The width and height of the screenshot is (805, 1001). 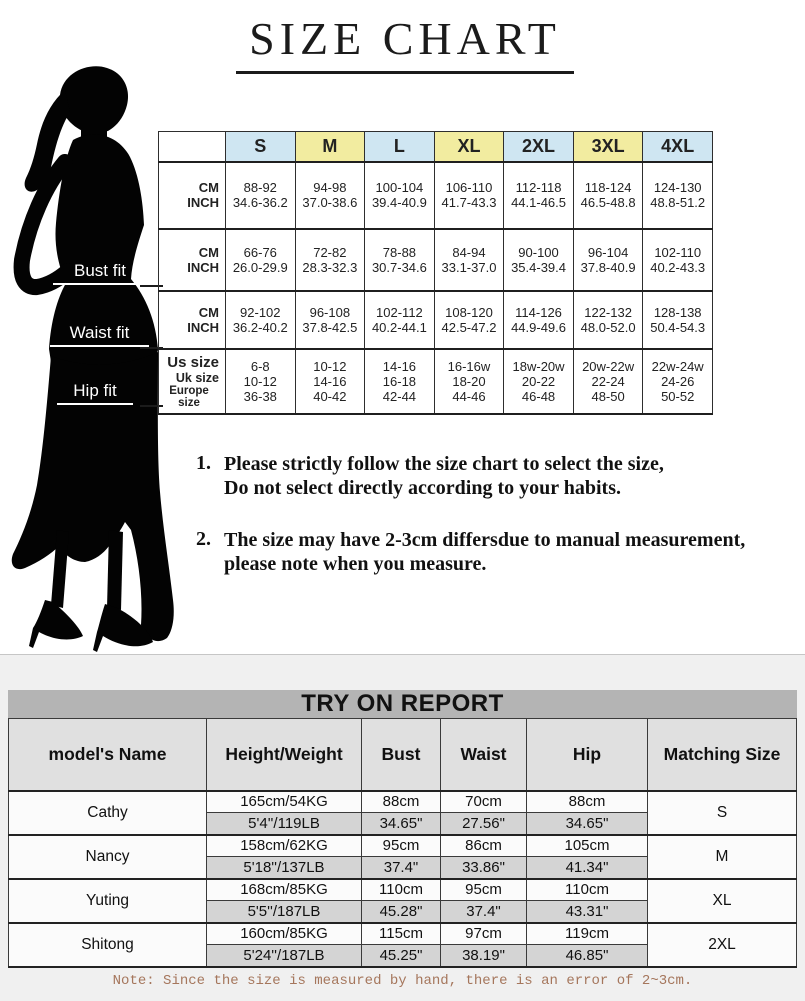 I want to click on hip-inch-value: 42.5-47.2, so click(x=469, y=327).